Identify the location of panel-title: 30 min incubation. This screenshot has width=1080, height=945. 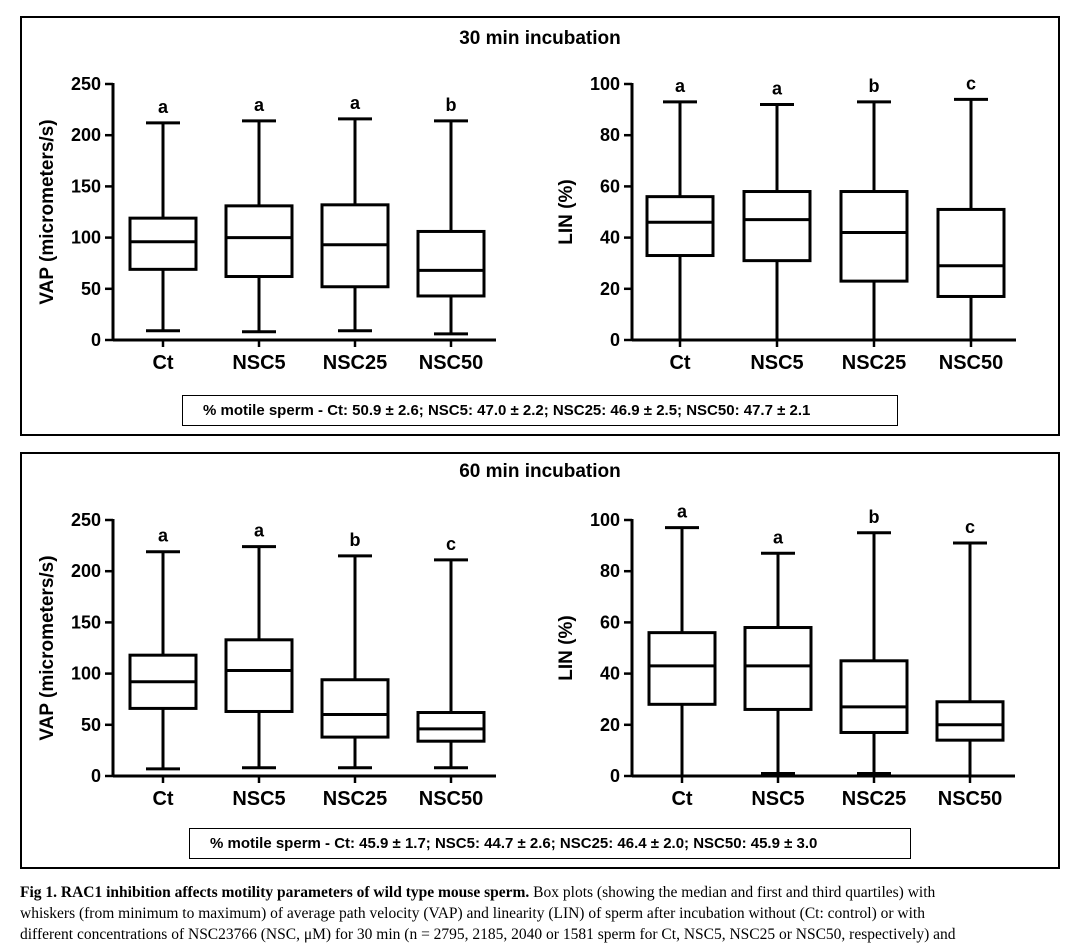
(540, 38).